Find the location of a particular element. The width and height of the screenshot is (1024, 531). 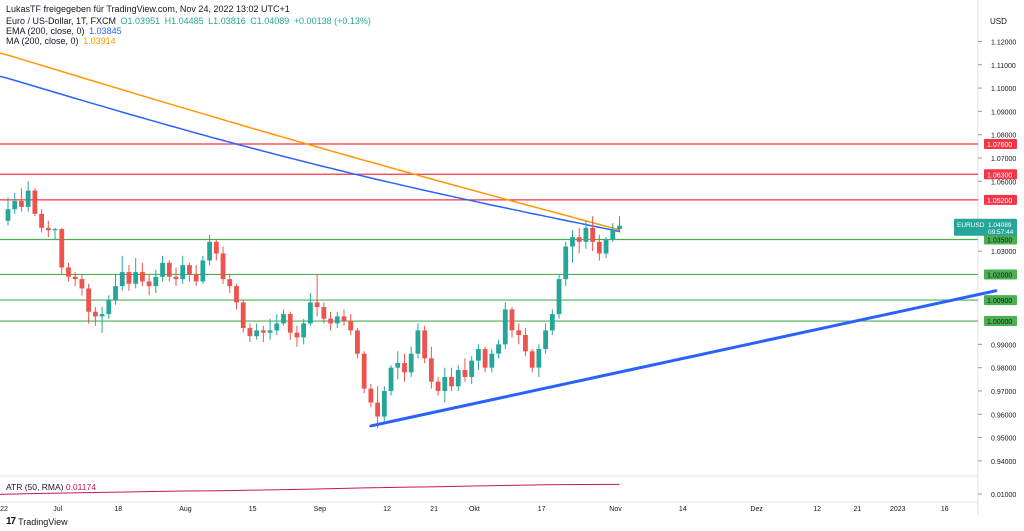

ohlc-change: +0.00138 (+0.13%) is located at coordinates (332, 21).